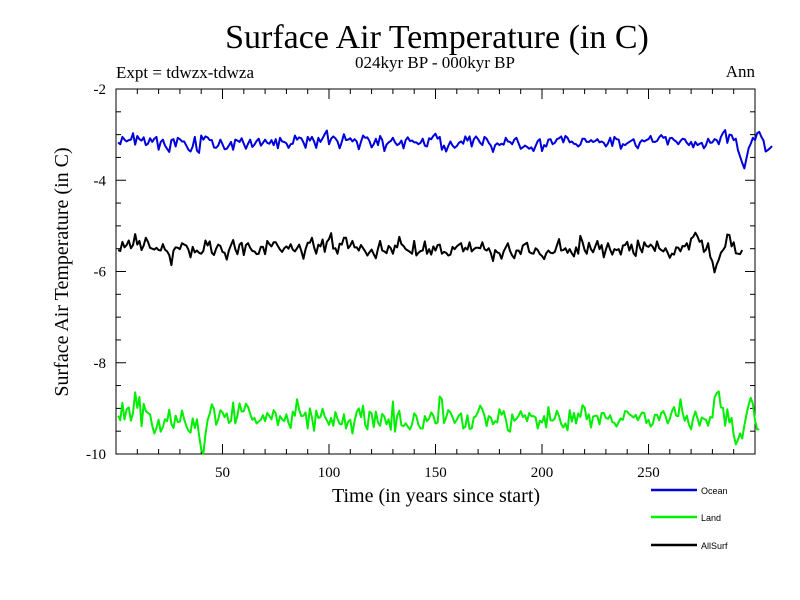 The width and height of the screenshot is (800, 600). Describe the element at coordinates (62, 271) in the screenshot. I see `y-axis-label: Surface Air Temperature (in C)` at that location.